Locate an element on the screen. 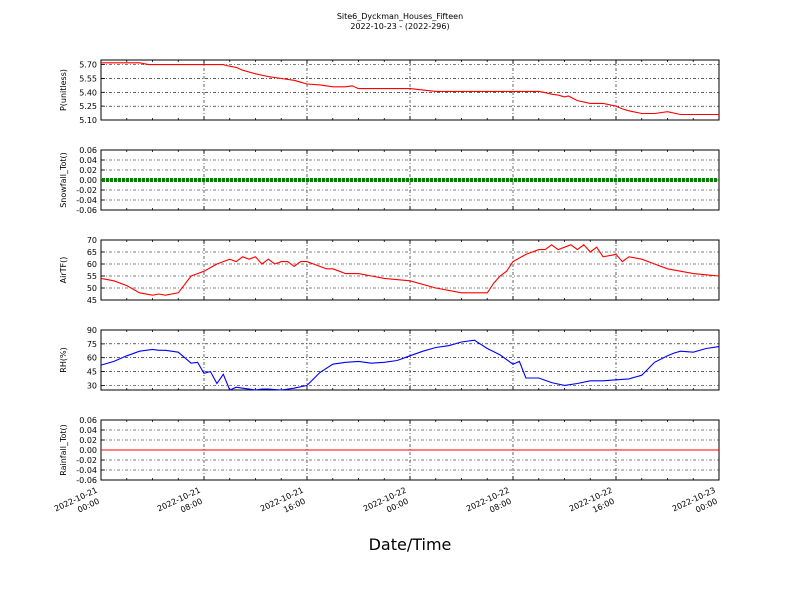 This screenshot has width=800, height=600. panel-4: 90 75 60 45 30 RH(%) is located at coordinates (389, 358).